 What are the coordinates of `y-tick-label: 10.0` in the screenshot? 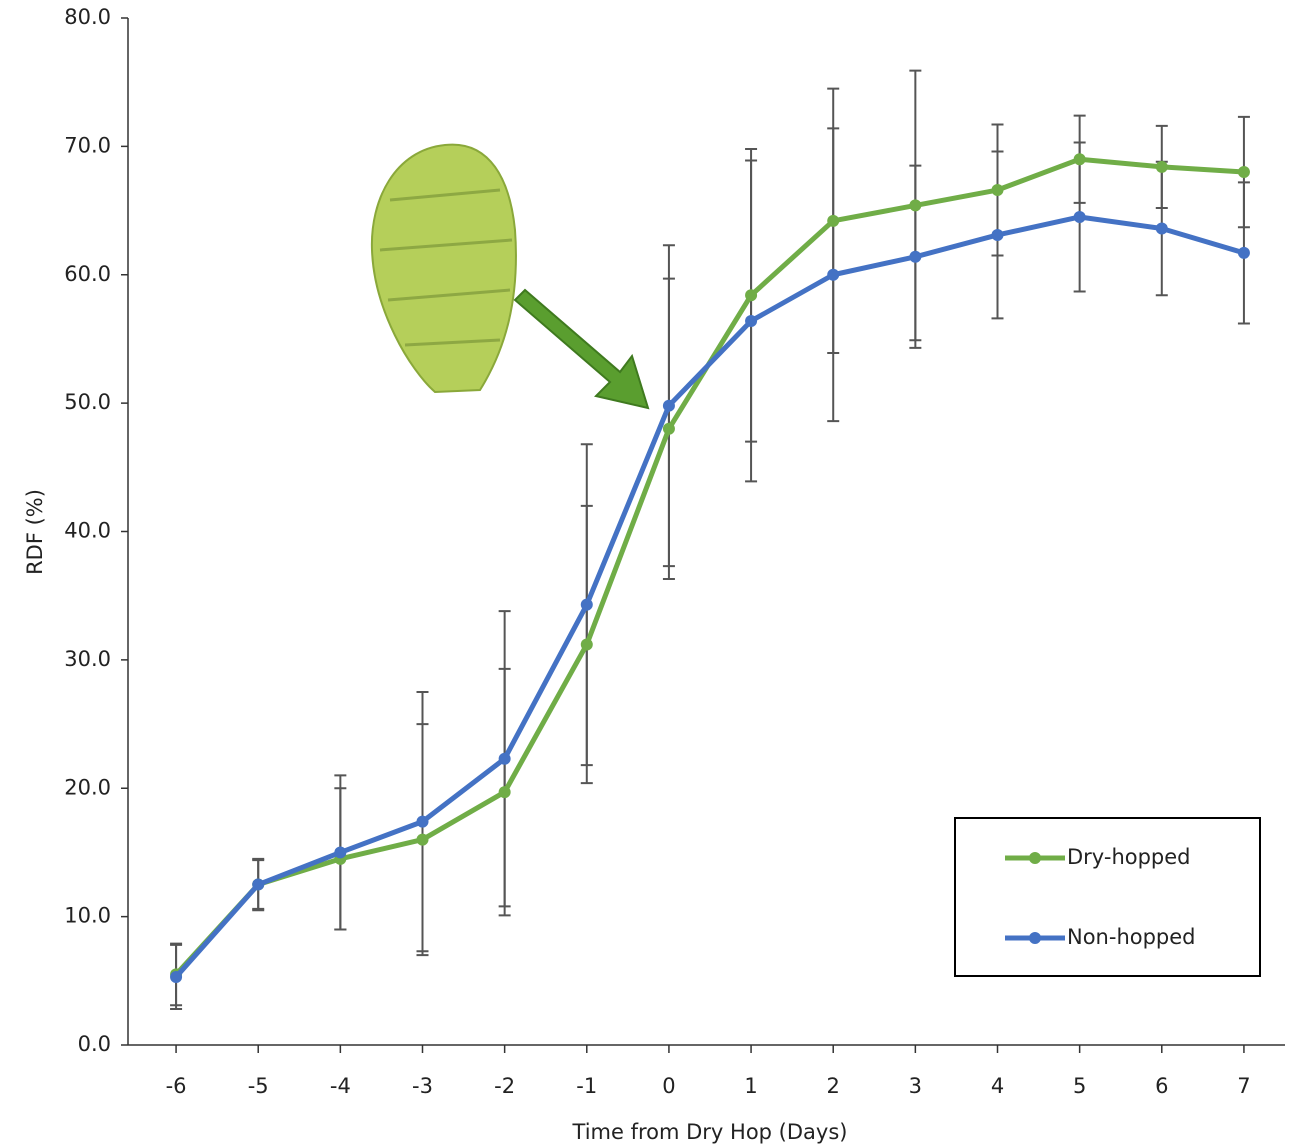 It's located at (87, 916).